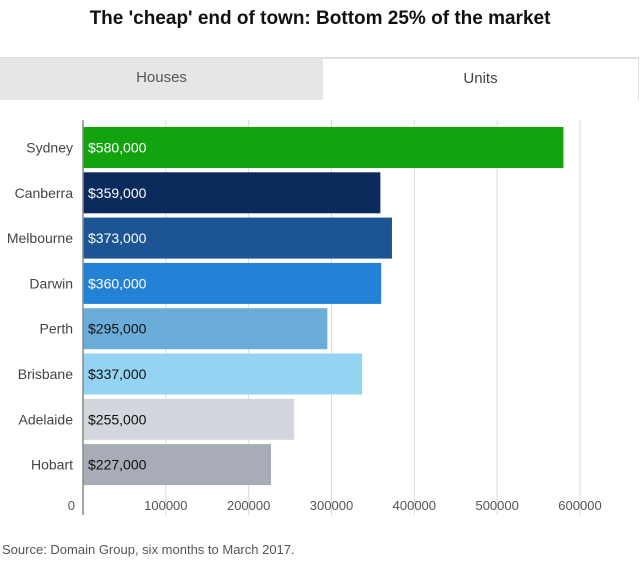 This screenshot has height=574, width=640. Describe the element at coordinates (248, 505) in the screenshot. I see `x-tick-label: 200000` at that location.